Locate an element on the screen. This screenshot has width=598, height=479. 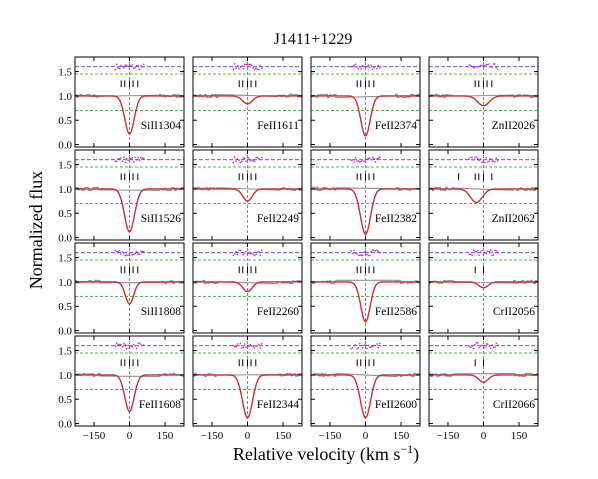
chart-title: J1411+1229 is located at coordinates (313, 39).